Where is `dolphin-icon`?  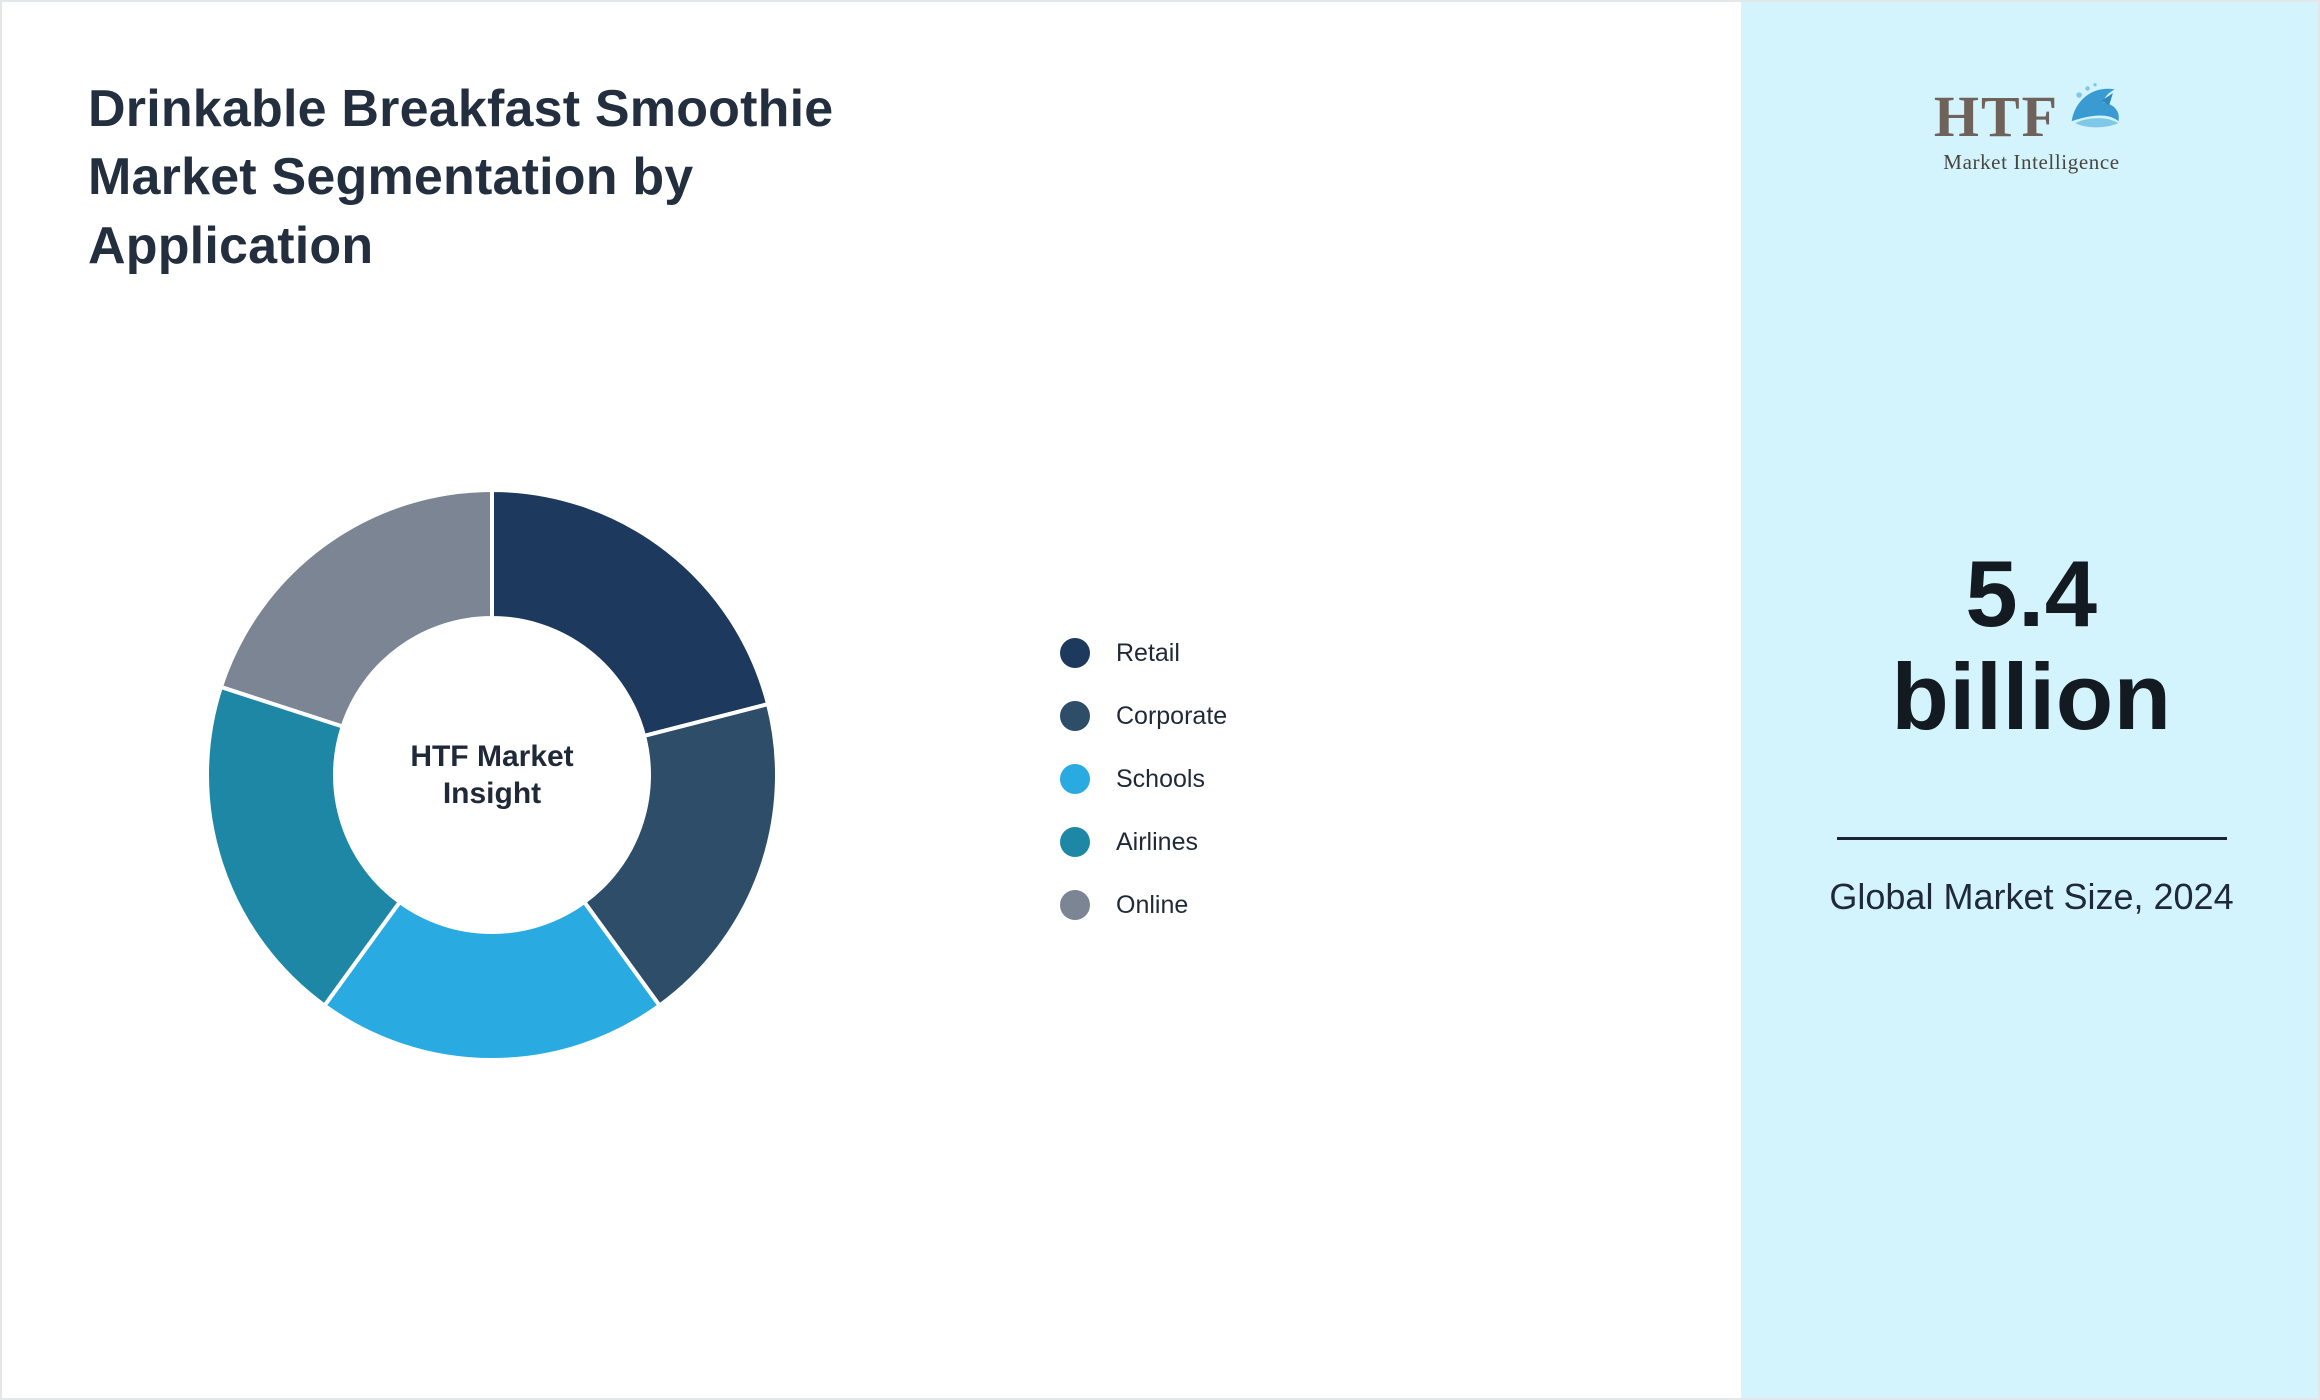 dolphin-icon is located at coordinates (2095, 105).